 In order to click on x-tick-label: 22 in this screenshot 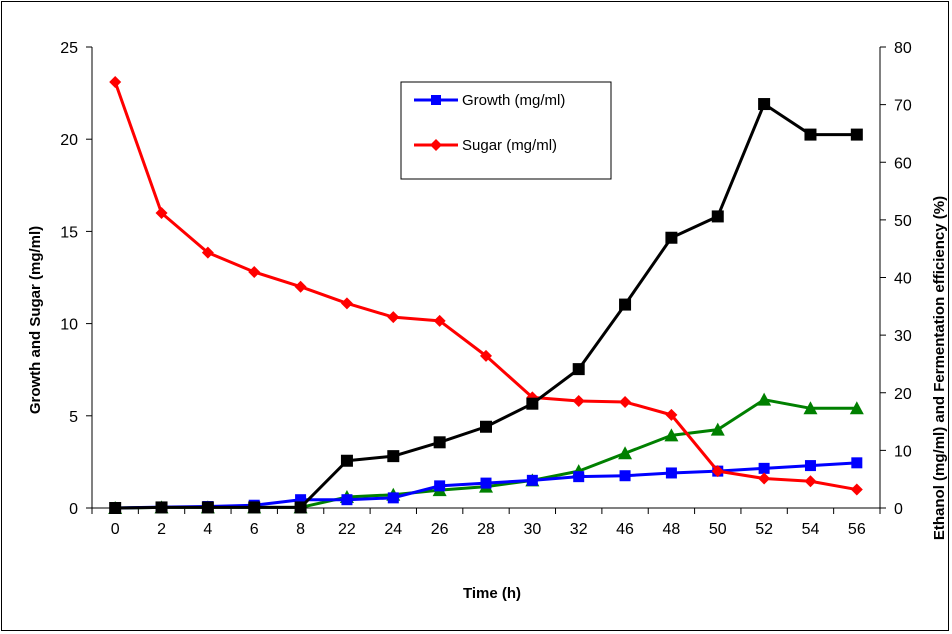, I will do `click(347, 529)`.